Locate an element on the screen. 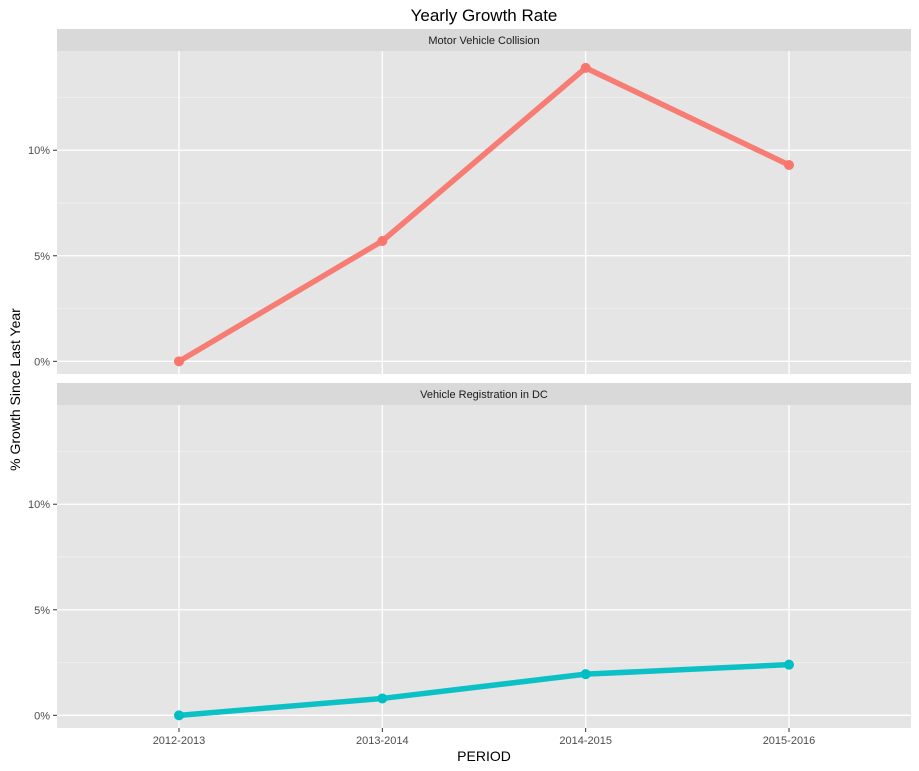  x-tick-label: 2013-2014 is located at coordinates (382, 741).